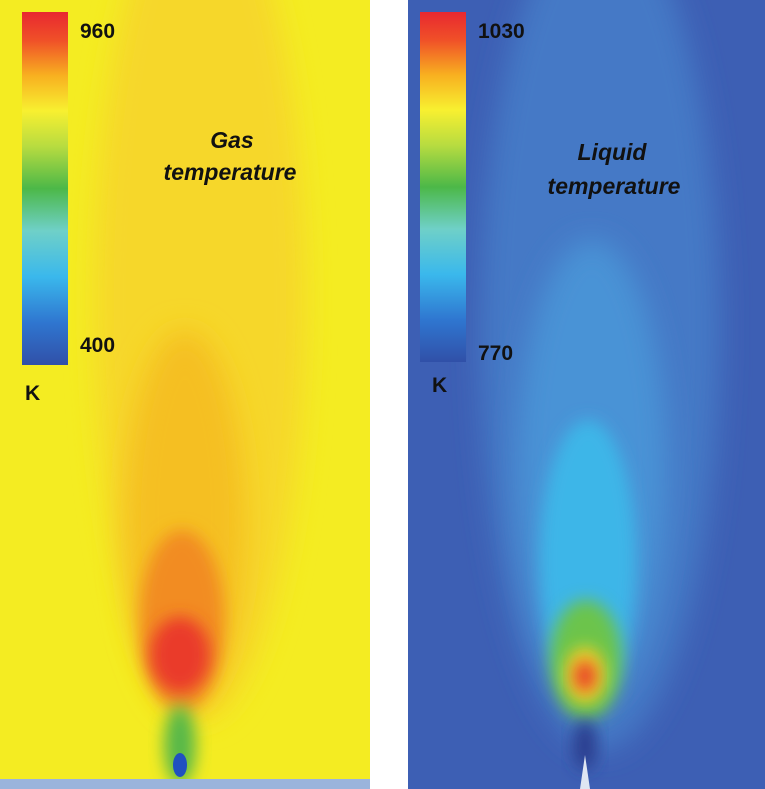 The image size is (765, 789). What do you see at coordinates (501, 31) in the screenshot?
I see `colorbar-max: 1030` at bounding box center [501, 31].